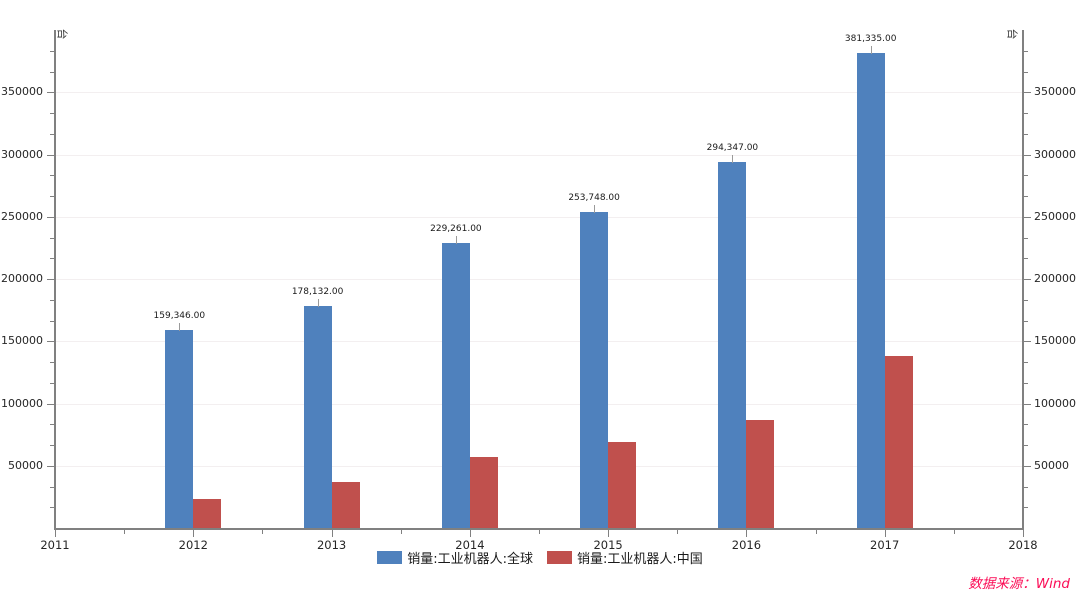 The width and height of the screenshot is (1080, 595). Describe the element at coordinates (594, 370) in the screenshot. I see `bar-global-2015` at that location.